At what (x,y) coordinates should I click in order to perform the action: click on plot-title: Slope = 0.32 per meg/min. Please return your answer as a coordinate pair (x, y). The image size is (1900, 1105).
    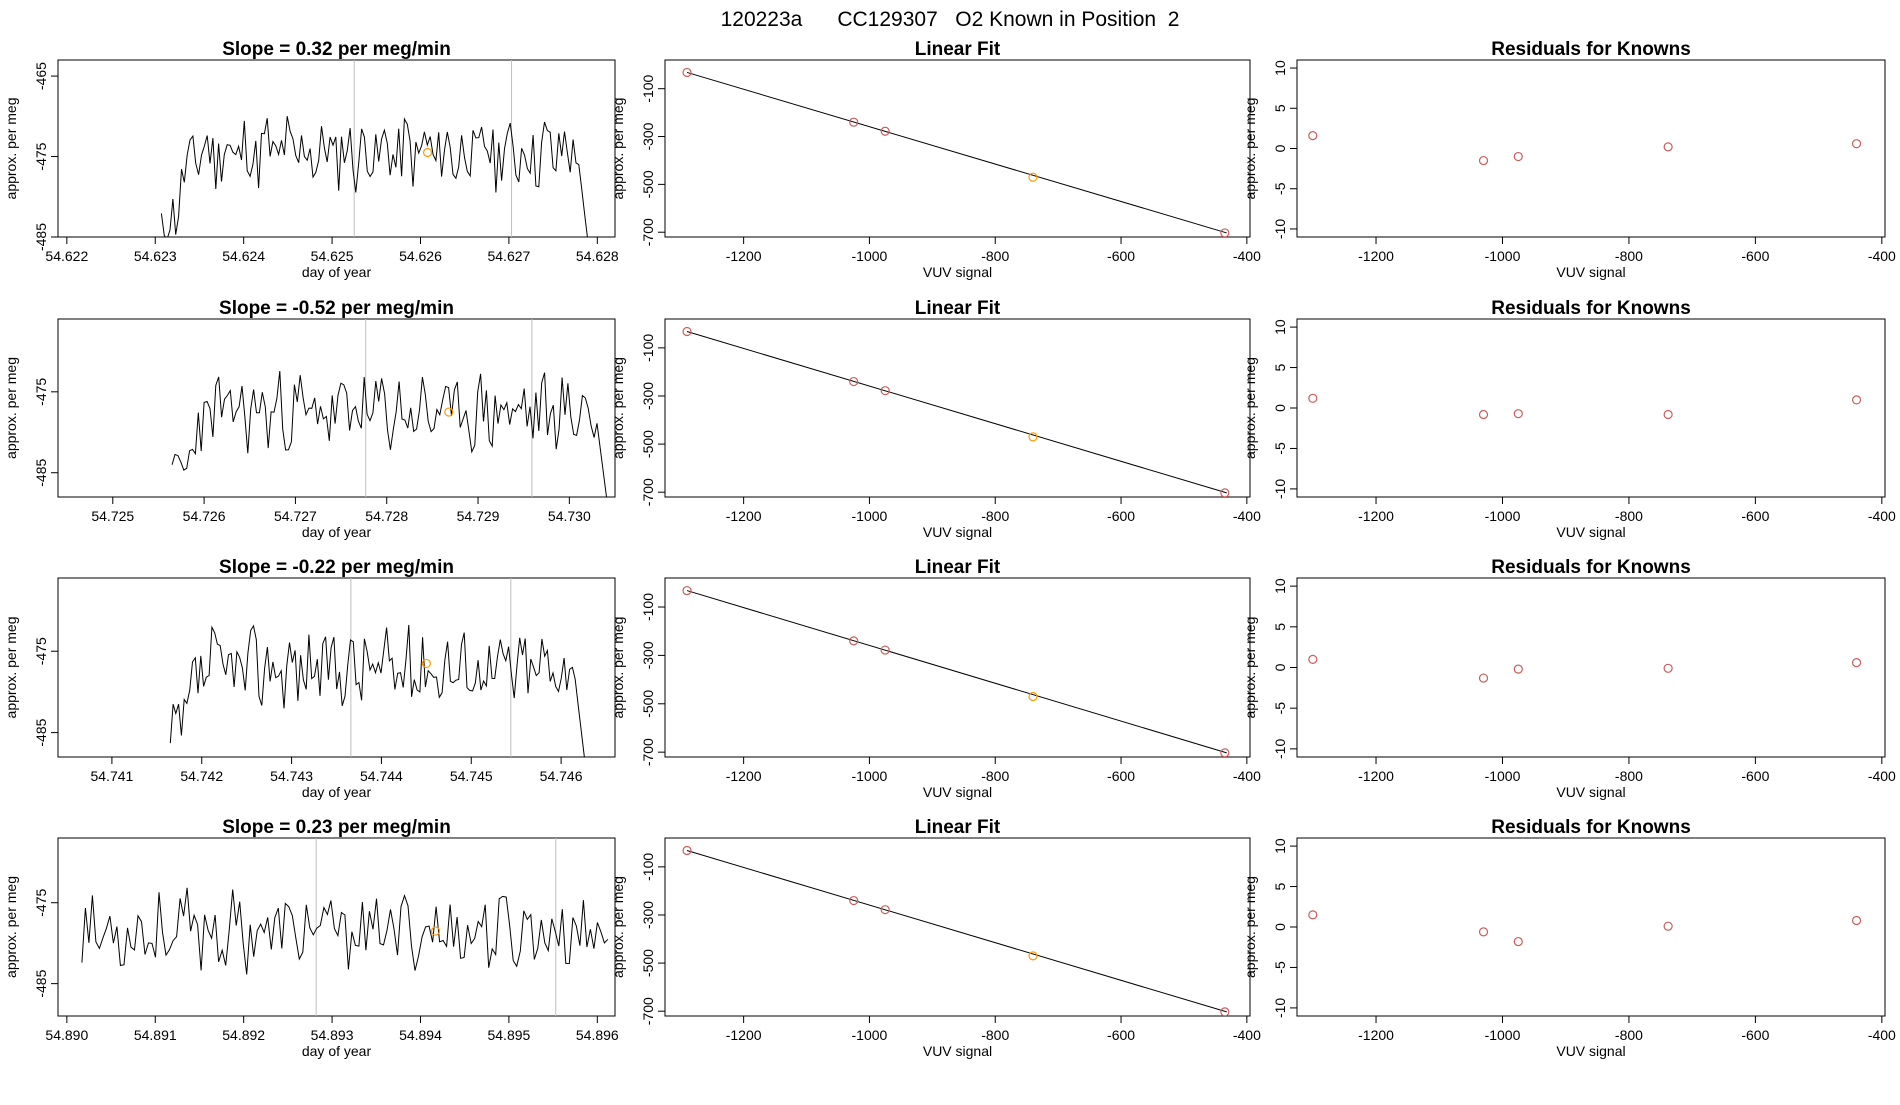
    Looking at the image, I should click on (336, 49).